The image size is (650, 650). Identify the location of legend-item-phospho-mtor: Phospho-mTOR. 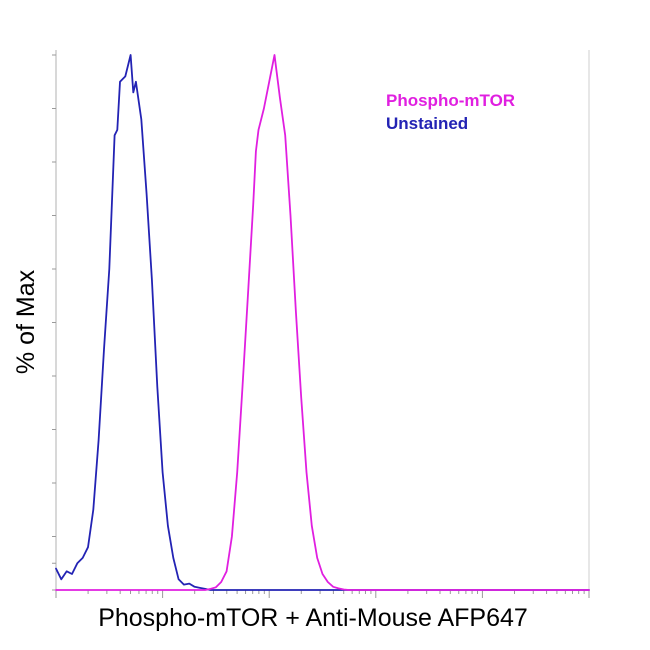
(450, 100).